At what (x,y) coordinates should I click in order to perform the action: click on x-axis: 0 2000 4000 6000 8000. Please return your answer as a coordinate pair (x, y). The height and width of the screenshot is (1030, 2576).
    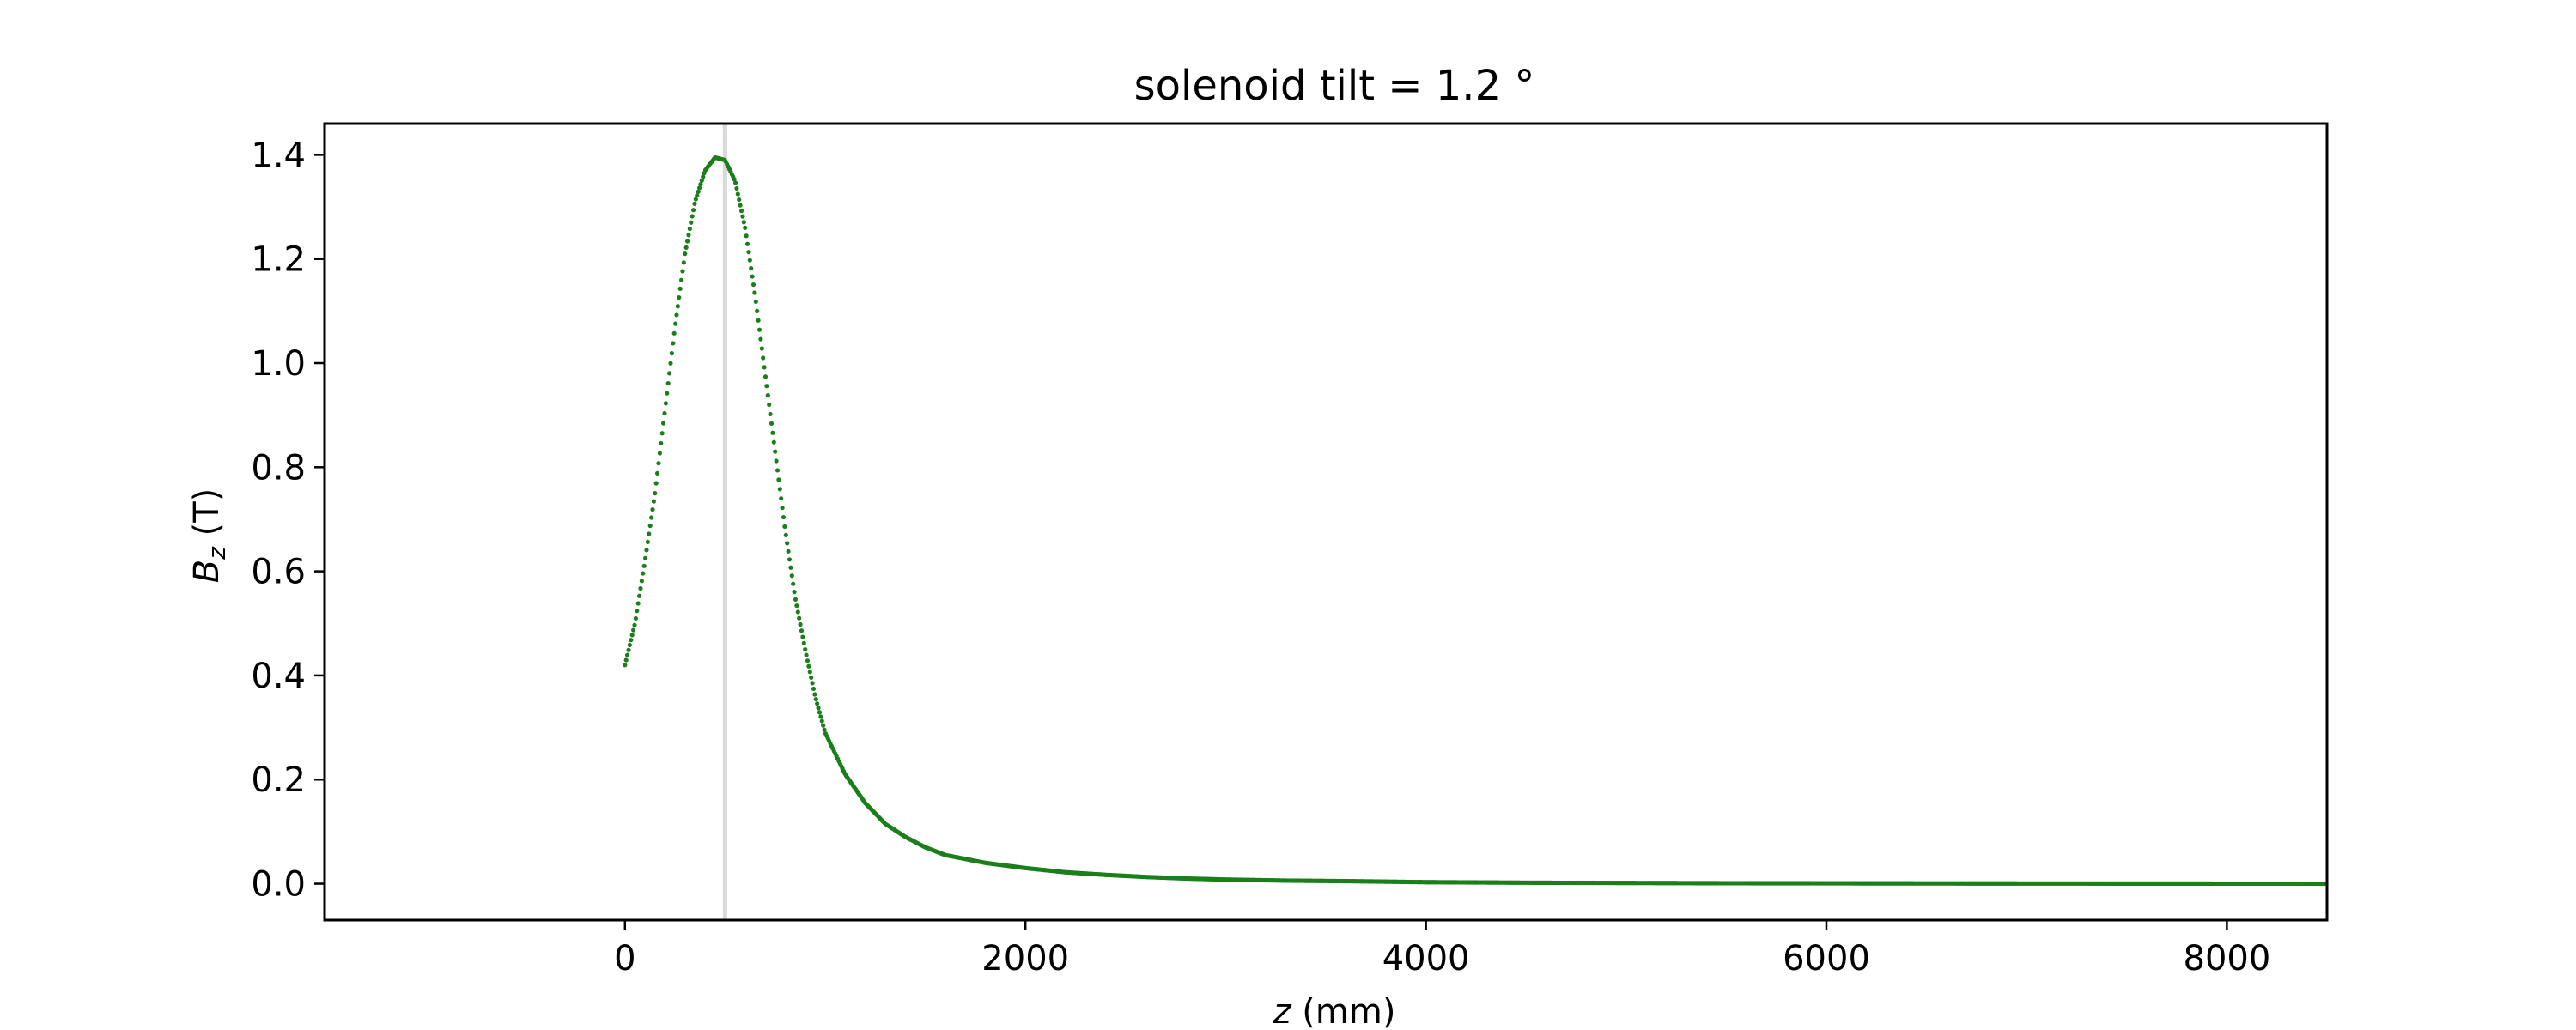
    Looking at the image, I should click on (1442, 949).